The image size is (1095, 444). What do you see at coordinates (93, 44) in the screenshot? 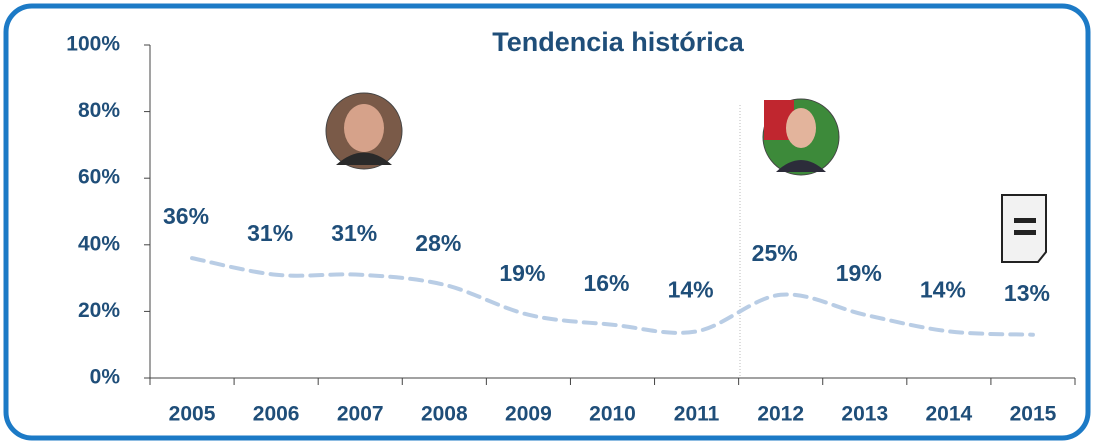
I see `y-tick-label: 100%` at bounding box center [93, 44].